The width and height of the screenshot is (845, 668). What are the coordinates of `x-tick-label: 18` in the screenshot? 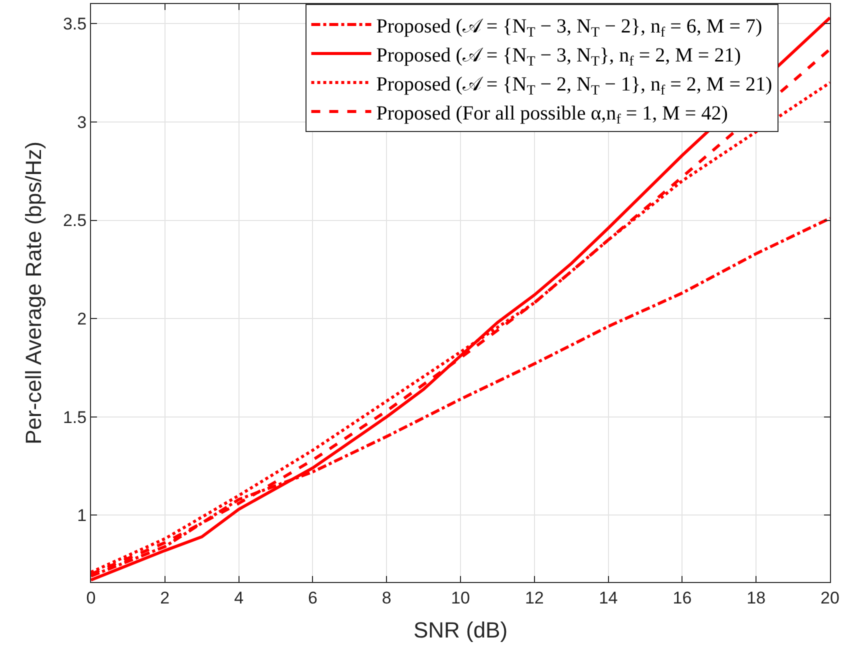 It's located at (756, 598).